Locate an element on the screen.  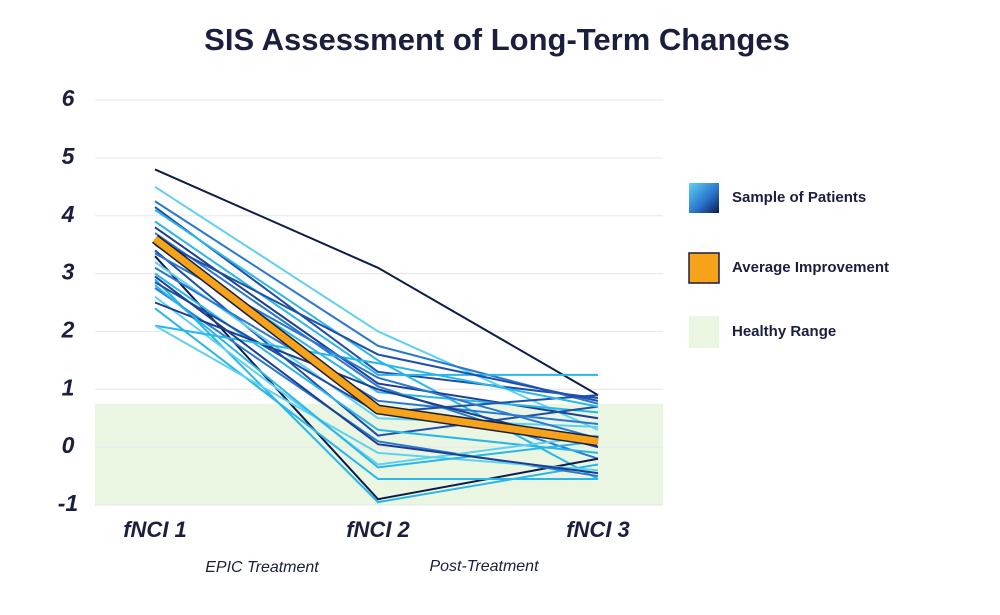
y-tick-label: 0 is located at coordinates (68, 445).